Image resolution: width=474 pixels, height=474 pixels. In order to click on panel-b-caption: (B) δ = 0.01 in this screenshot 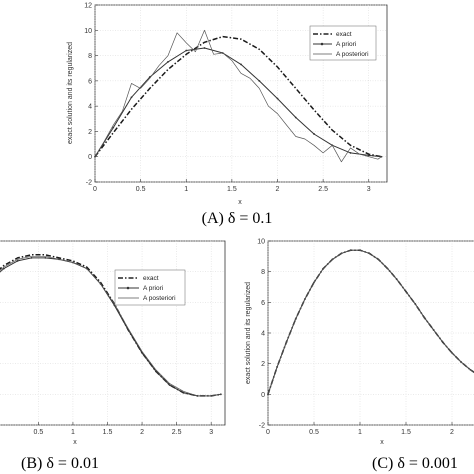, I will do `click(60, 463)`.